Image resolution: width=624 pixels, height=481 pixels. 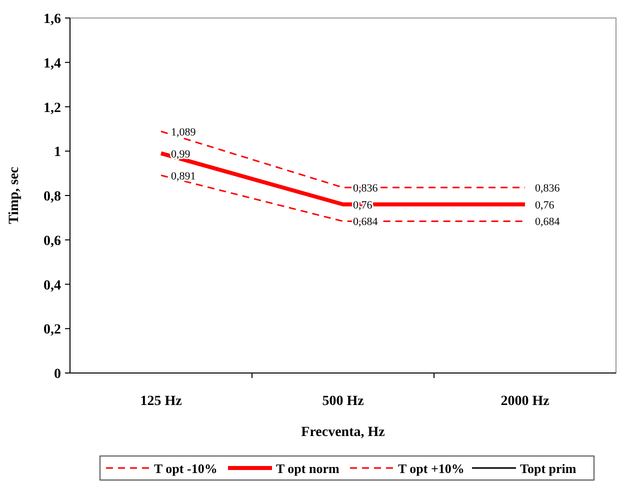 What do you see at coordinates (161, 401) in the screenshot?
I see `x-tick-label: 125 Hz` at bounding box center [161, 401].